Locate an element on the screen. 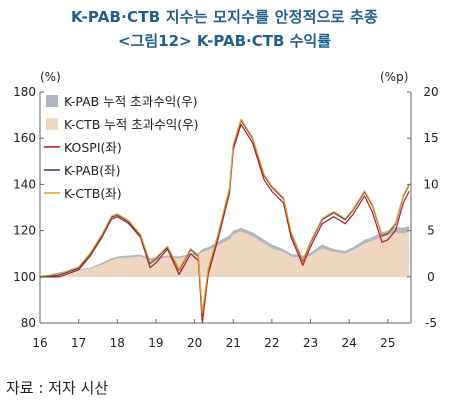  left-tick-label: 160 is located at coordinates (24, 138).